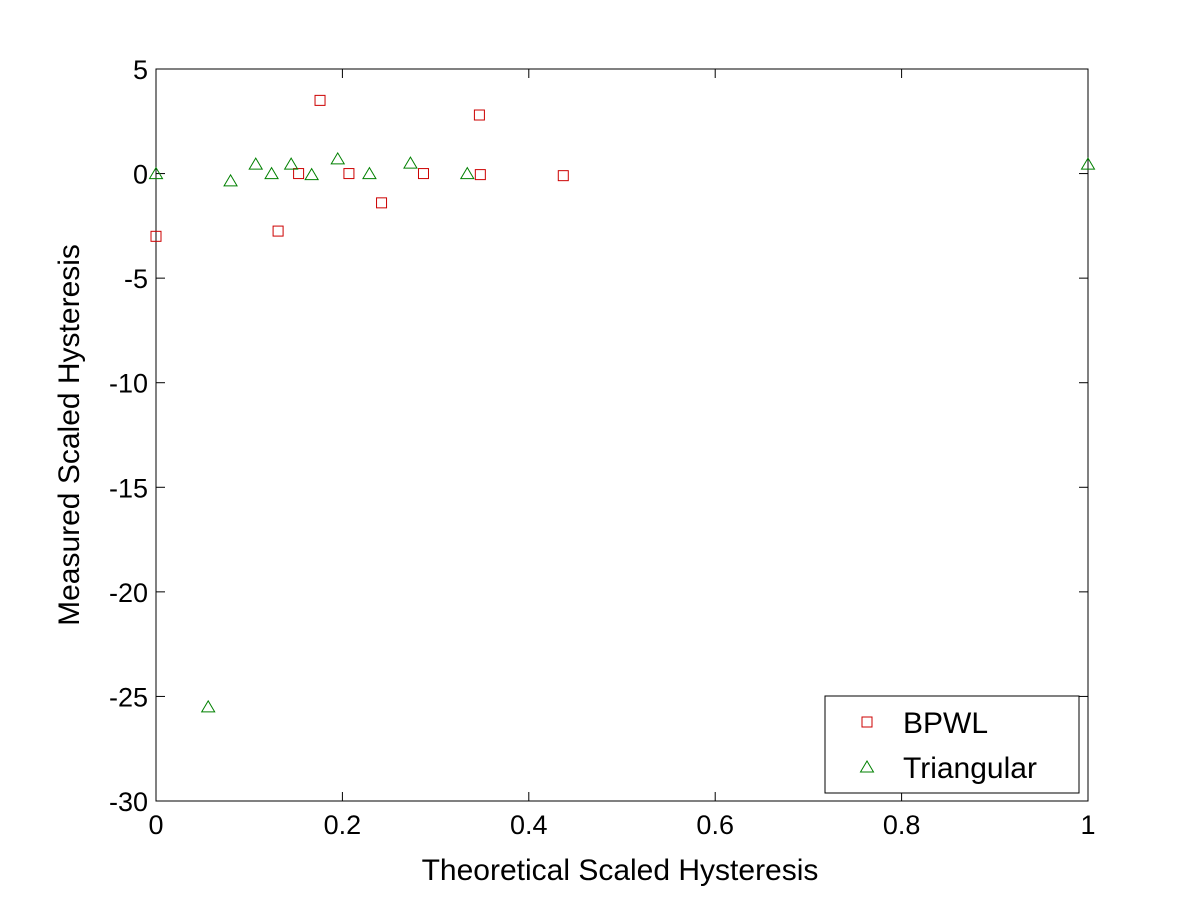 The image size is (1201, 901). I want to click on x-axis-title: Theoretical Scaled Hysteresis, so click(620, 870).